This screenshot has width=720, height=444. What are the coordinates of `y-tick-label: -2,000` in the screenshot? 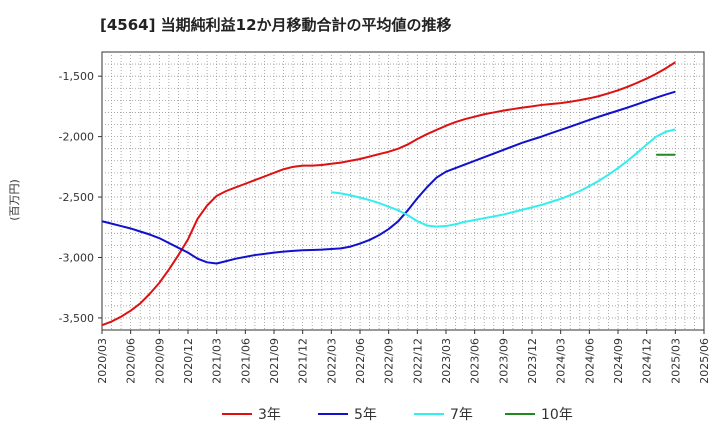 It's located at (76, 137).